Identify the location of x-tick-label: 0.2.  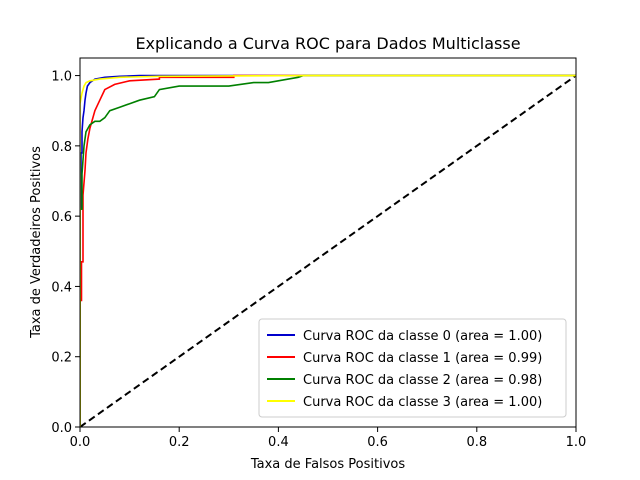
(179, 442).